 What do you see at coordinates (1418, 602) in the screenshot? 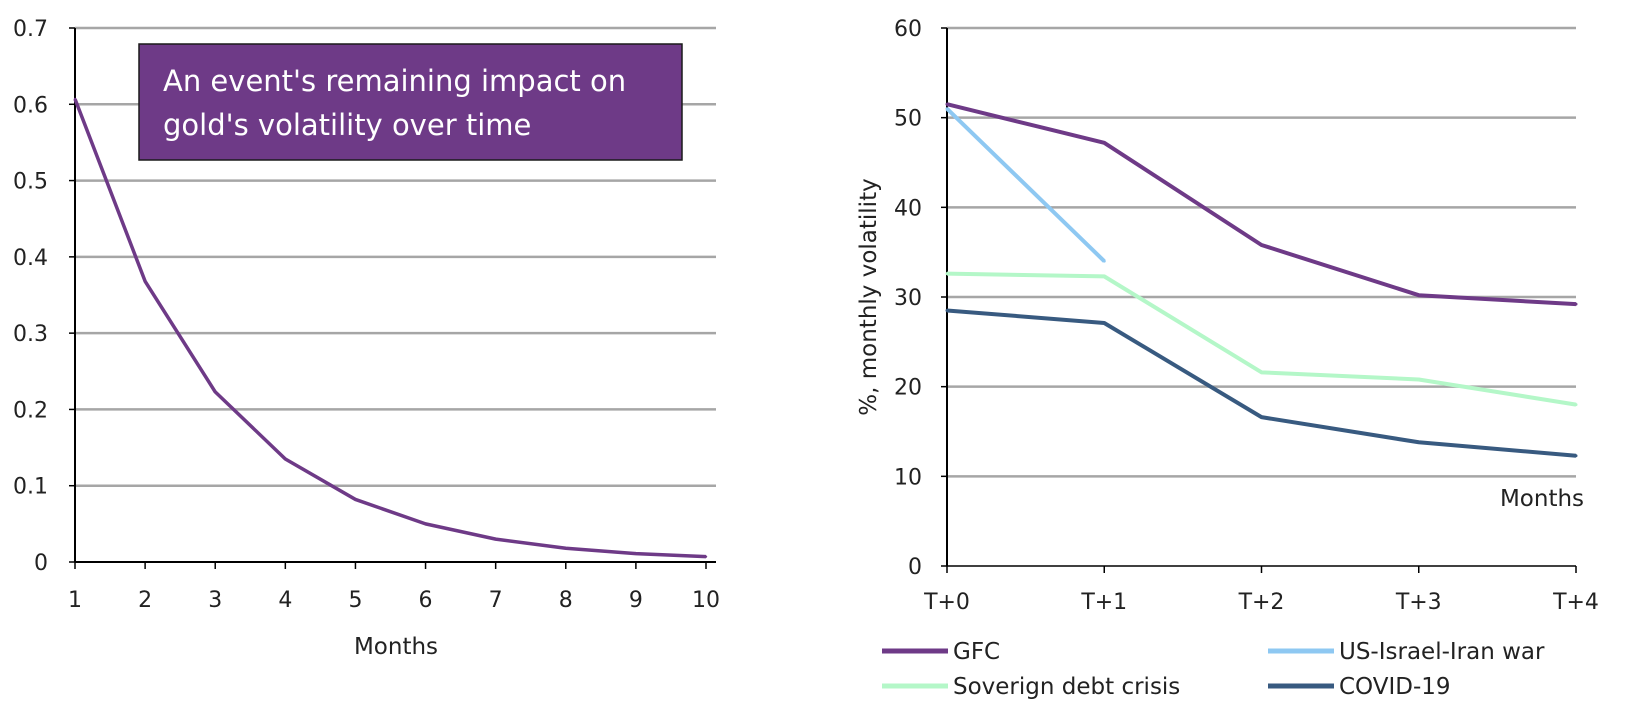
I see `right-x-tick-label: T+3` at bounding box center [1418, 602].